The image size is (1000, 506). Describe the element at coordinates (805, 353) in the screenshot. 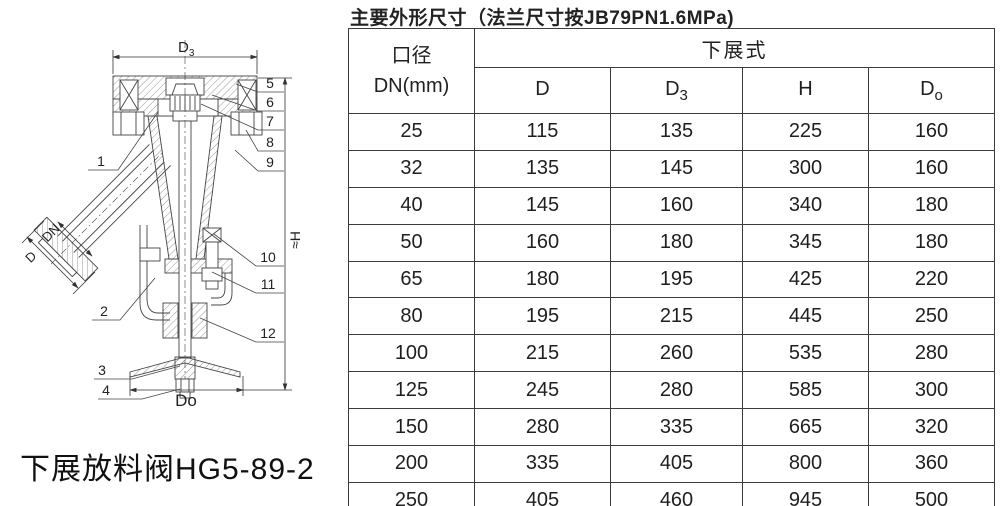

I see `table-cell: 535` at that location.